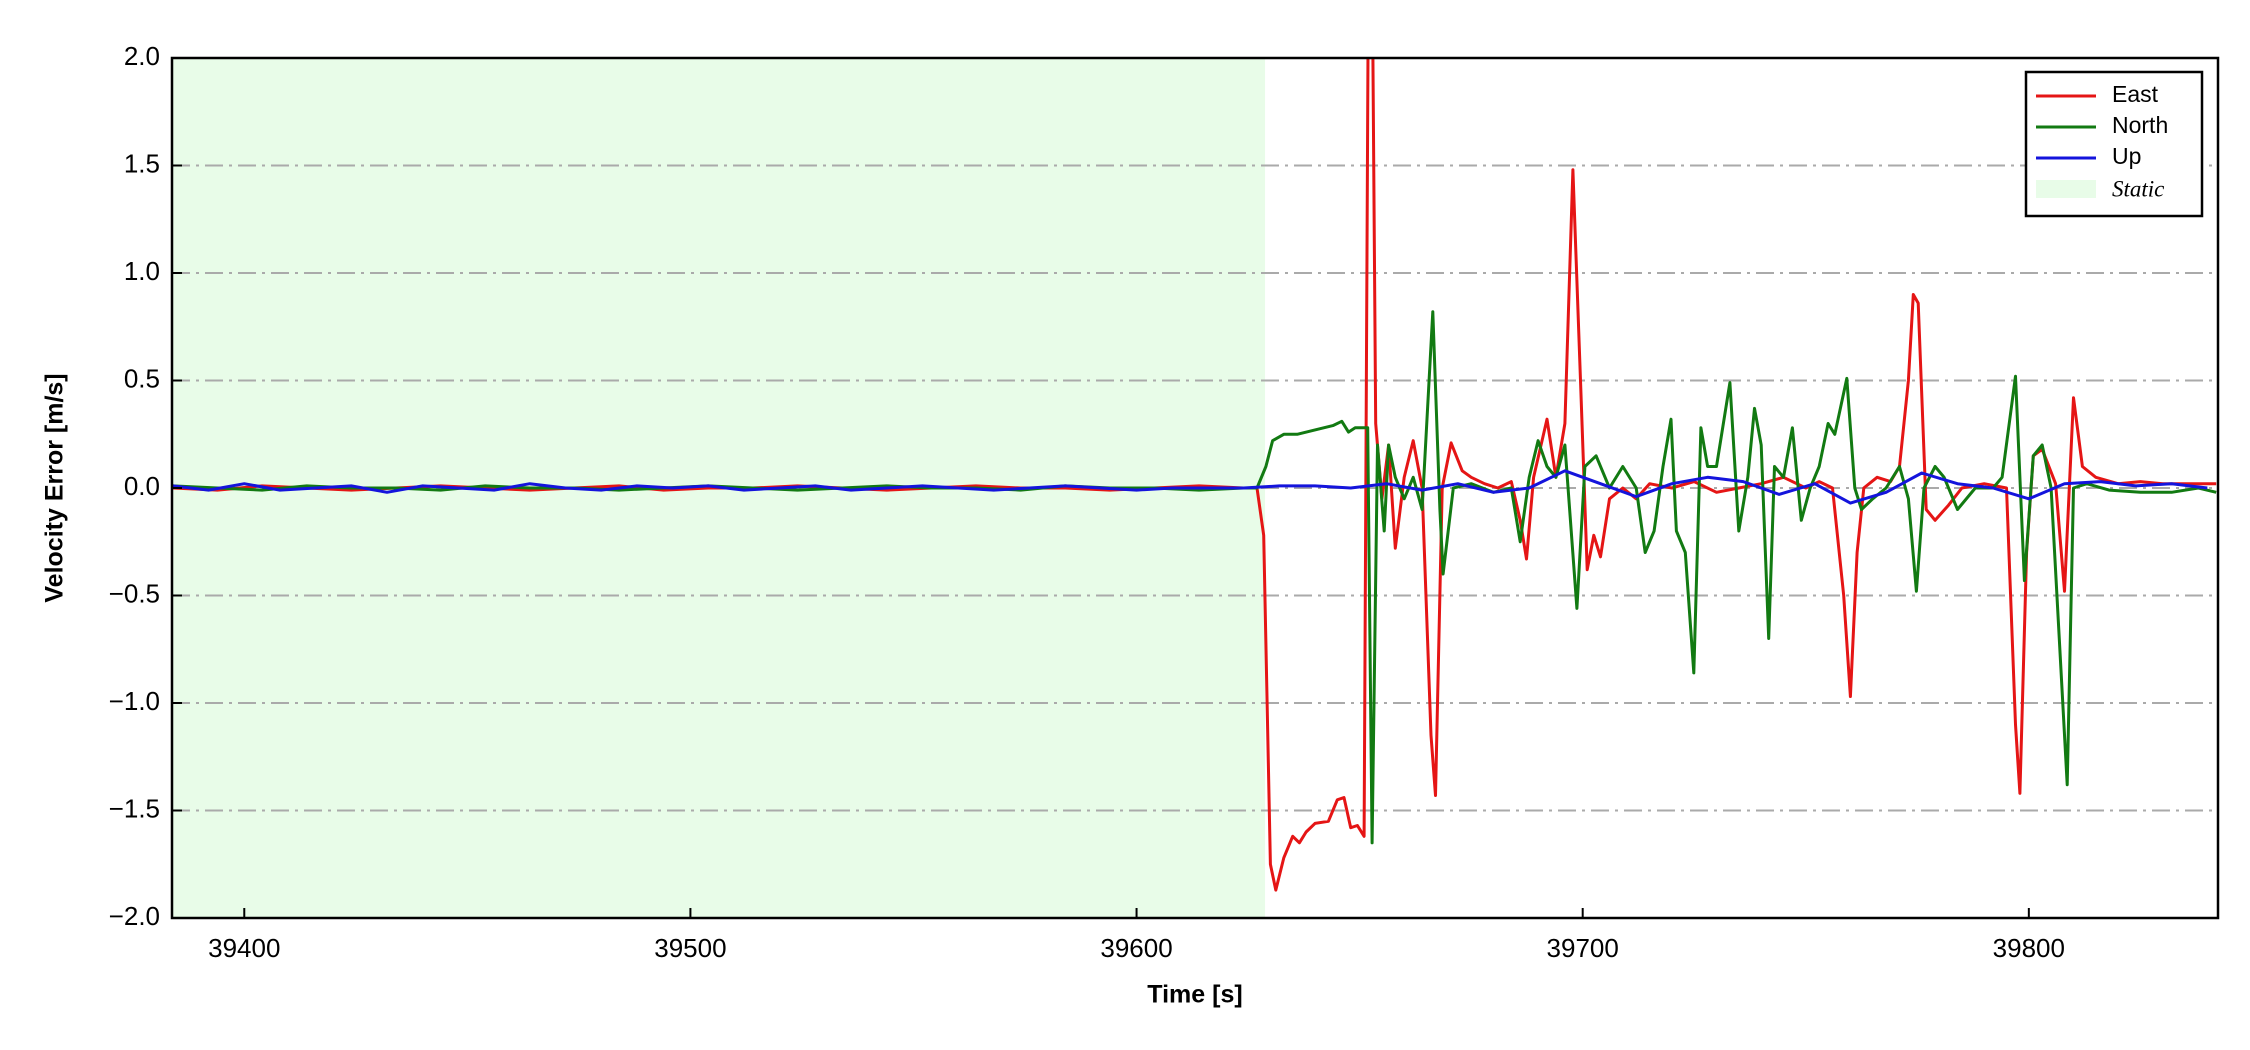  Describe the element at coordinates (1136, 948) in the screenshot. I see `x-tick-label: 39600` at that location.